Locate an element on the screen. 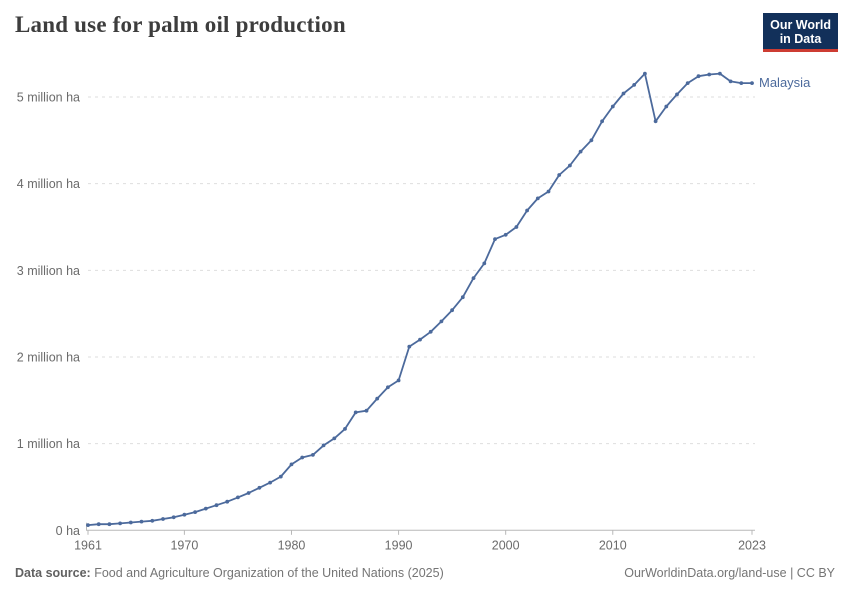 This screenshot has width=850, height=600. x-tick-label: 2023 is located at coordinates (752, 546).